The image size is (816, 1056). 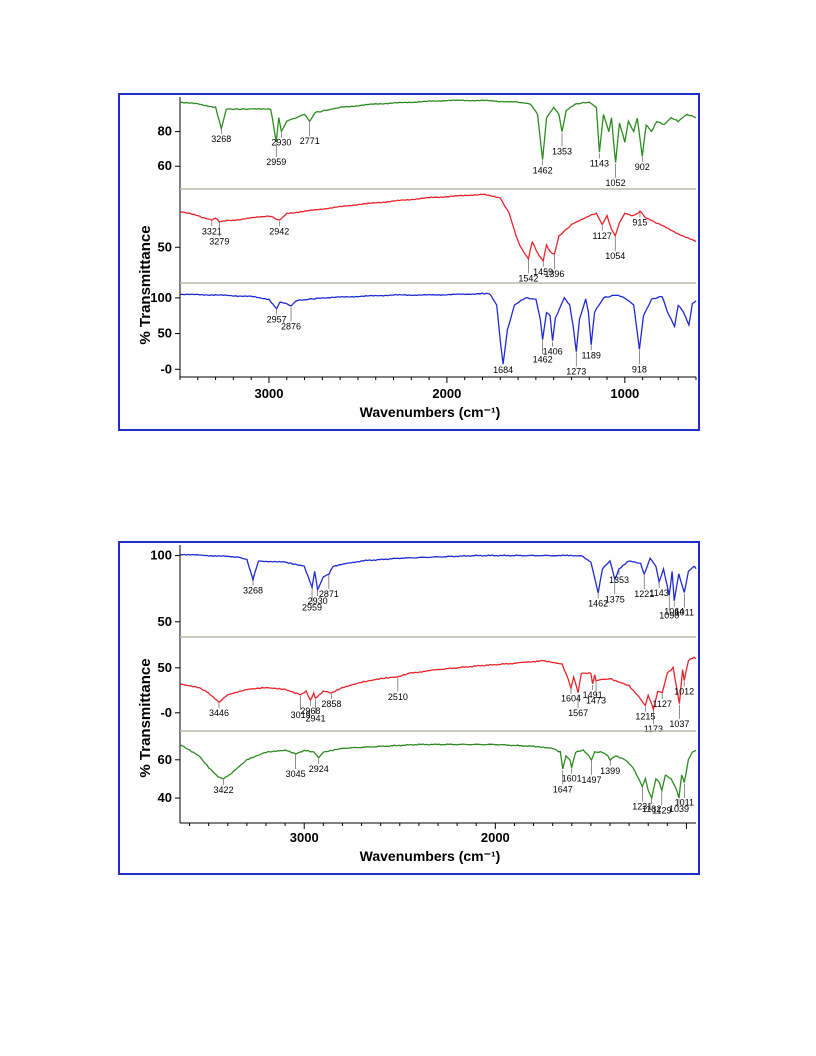 What do you see at coordinates (212, 231) in the screenshot?
I see `peak-label: 3321` at bounding box center [212, 231].